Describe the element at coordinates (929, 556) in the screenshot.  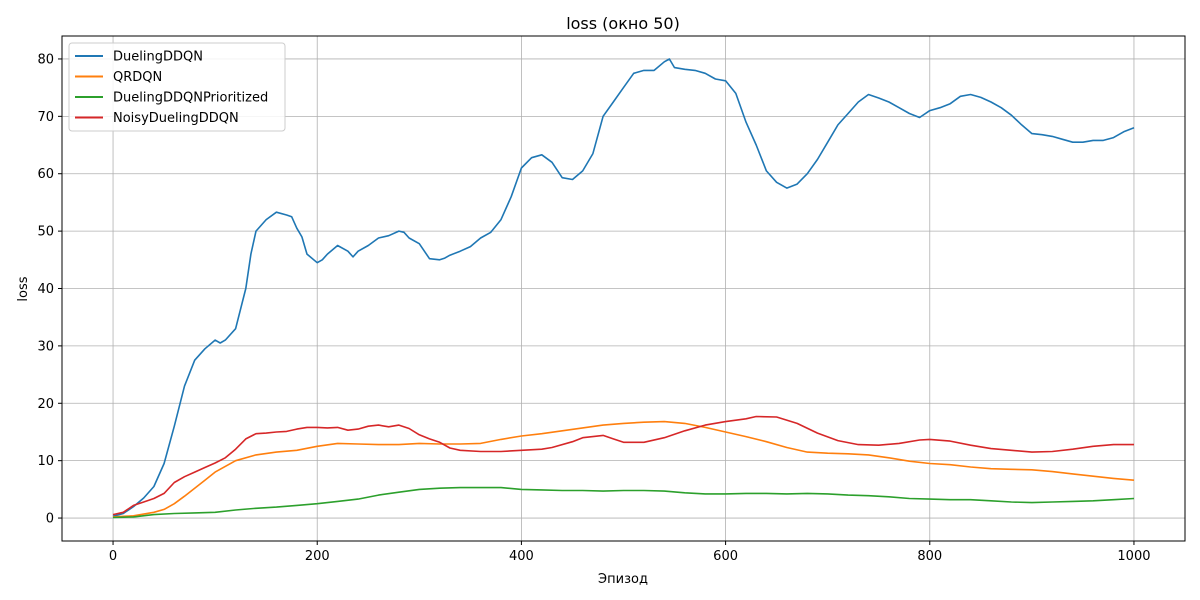
I see `x-tick-label: 800` at that location.